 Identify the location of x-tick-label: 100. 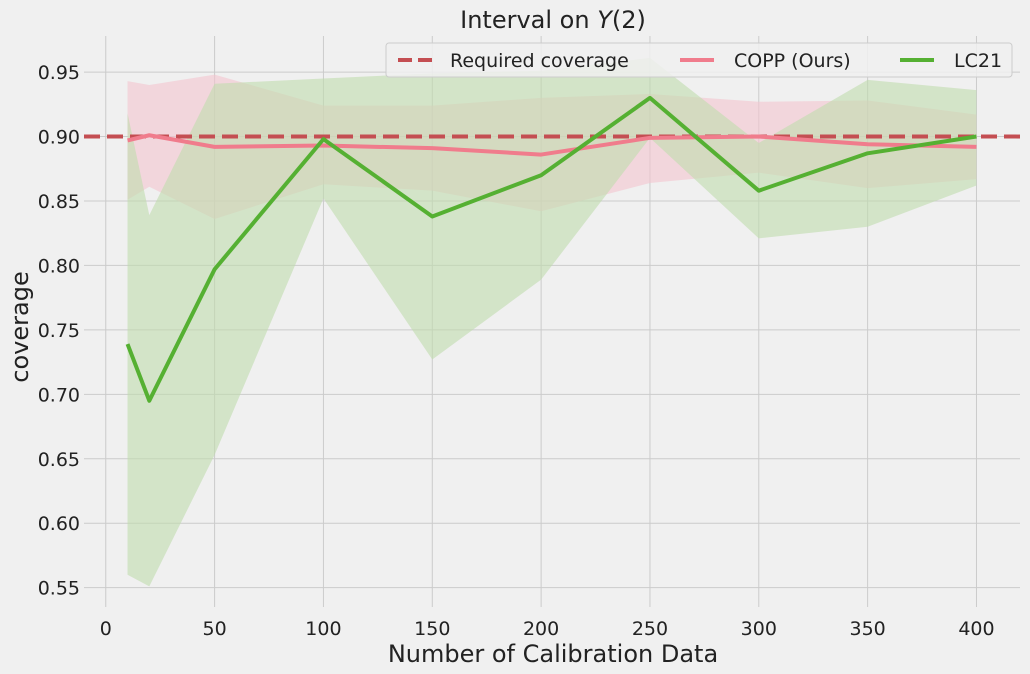
(323, 629).